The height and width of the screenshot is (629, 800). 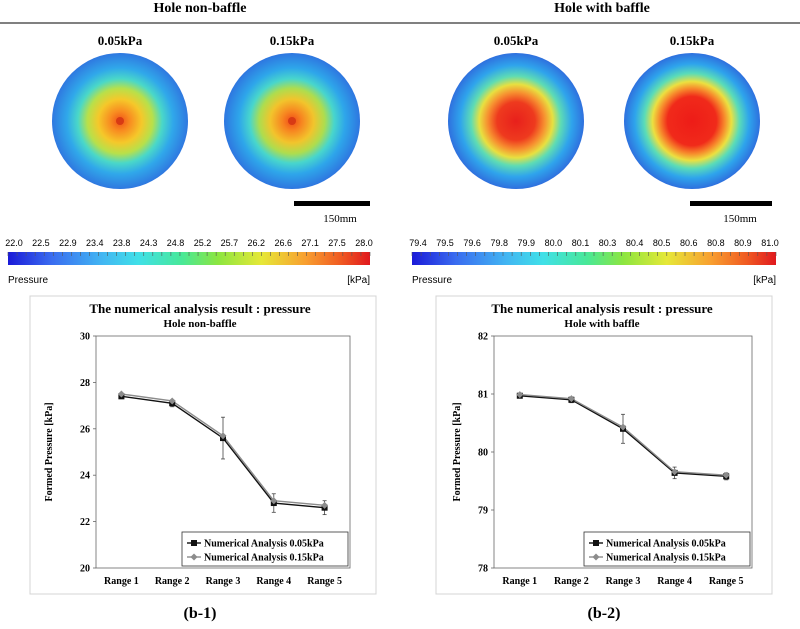 What do you see at coordinates (292, 40) in the screenshot?
I see `contour-label-left-2: 0.15kPa` at bounding box center [292, 40].